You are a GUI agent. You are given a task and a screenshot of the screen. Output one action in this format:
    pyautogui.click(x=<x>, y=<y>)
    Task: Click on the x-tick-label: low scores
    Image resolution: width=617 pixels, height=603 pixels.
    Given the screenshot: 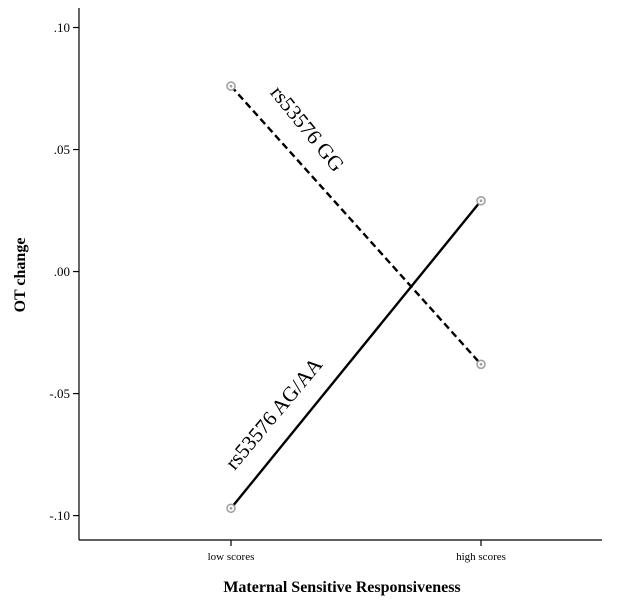 What is the action you would take?
    pyautogui.click(x=231, y=557)
    